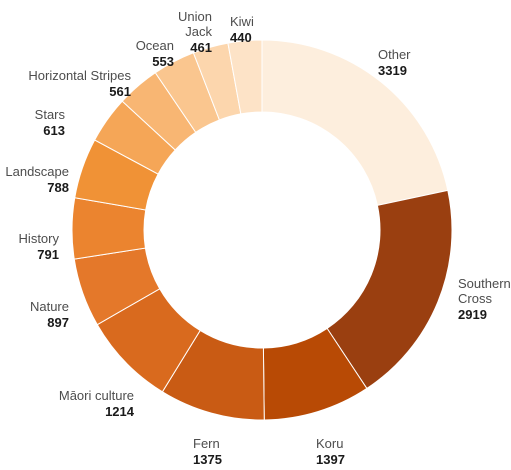 This screenshot has height=470, width=511. Describe the element at coordinates (155, 45) in the screenshot. I see `slice-name-text: Ocean` at that location.